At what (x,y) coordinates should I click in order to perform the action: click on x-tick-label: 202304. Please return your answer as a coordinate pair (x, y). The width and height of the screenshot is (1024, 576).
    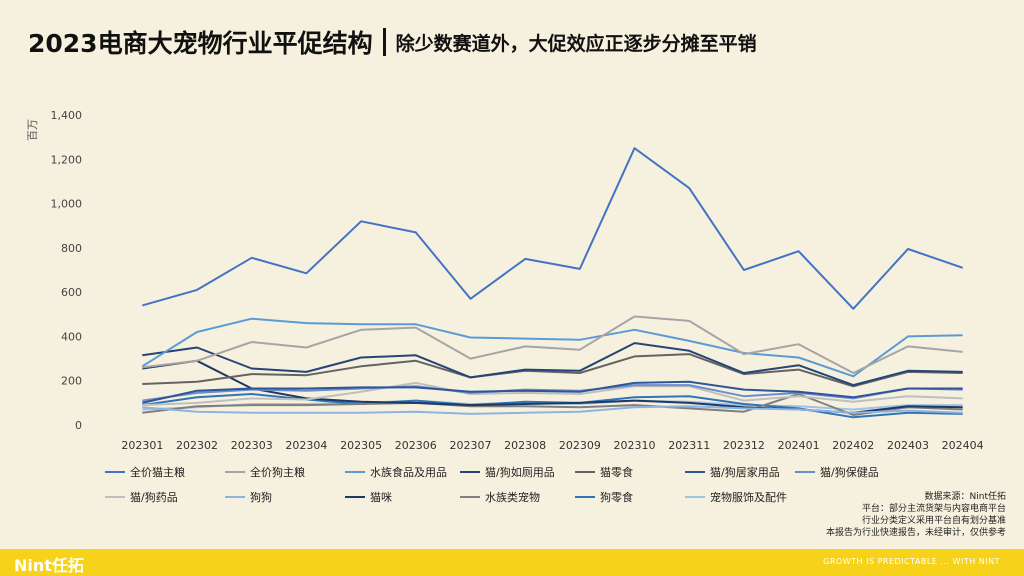
    Looking at the image, I should click on (306, 445).